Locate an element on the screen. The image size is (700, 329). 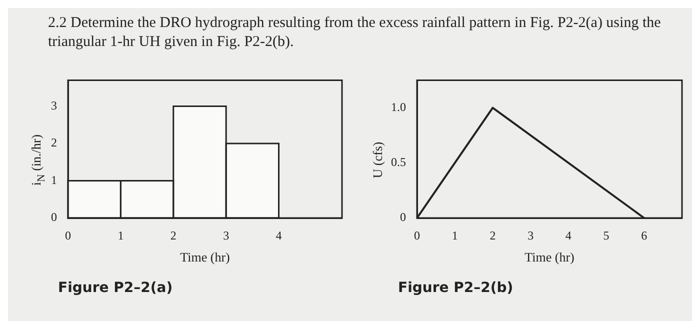
y-tick-label: 1 is located at coordinates (54, 179).